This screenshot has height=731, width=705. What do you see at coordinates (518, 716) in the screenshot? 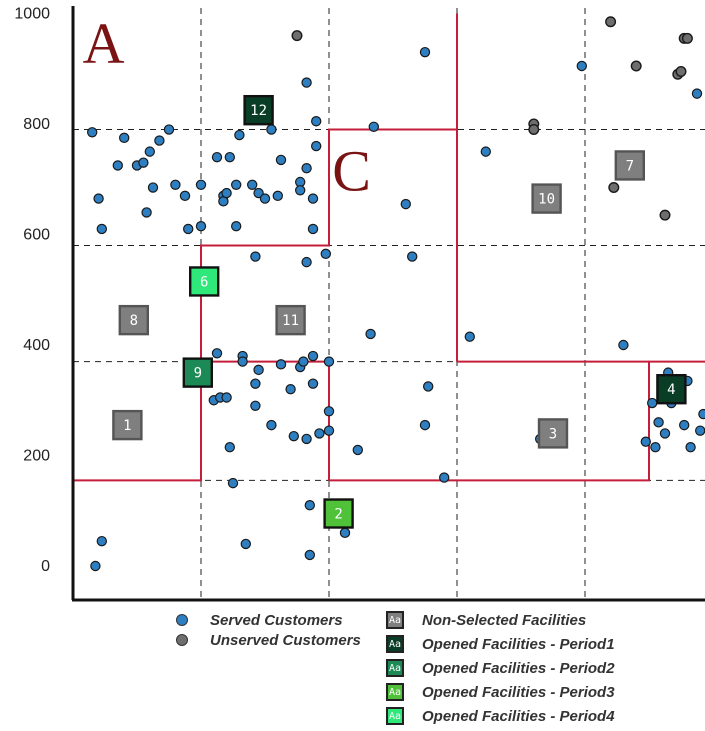
I see `legend-label: Opened Facilities - Period4` at bounding box center [518, 716].